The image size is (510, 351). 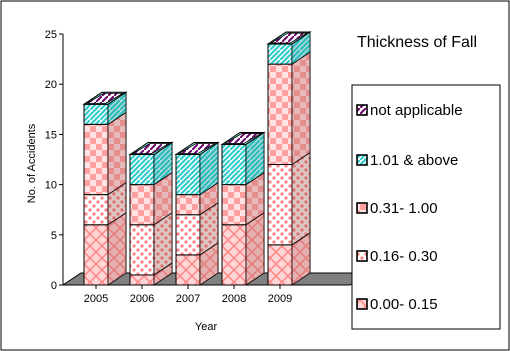 I want to click on y-tick-label: 25, so click(x=51, y=35).